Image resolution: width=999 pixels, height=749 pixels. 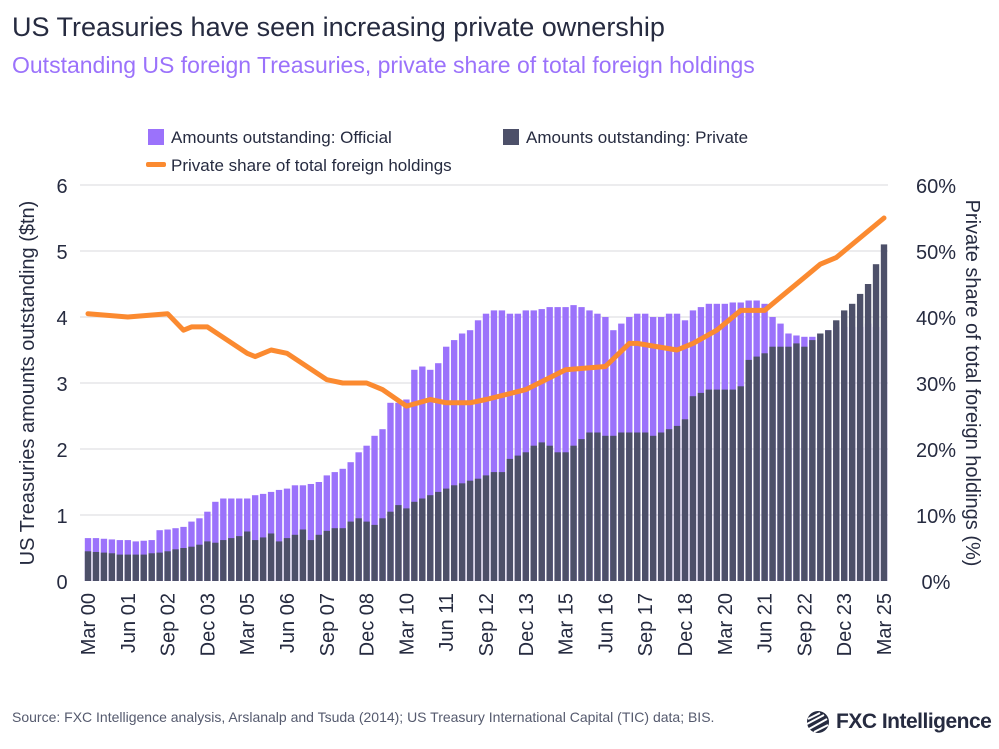 What do you see at coordinates (61, 319) in the screenshot?
I see `y-tick-label: 4` at bounding box center [61, 319].